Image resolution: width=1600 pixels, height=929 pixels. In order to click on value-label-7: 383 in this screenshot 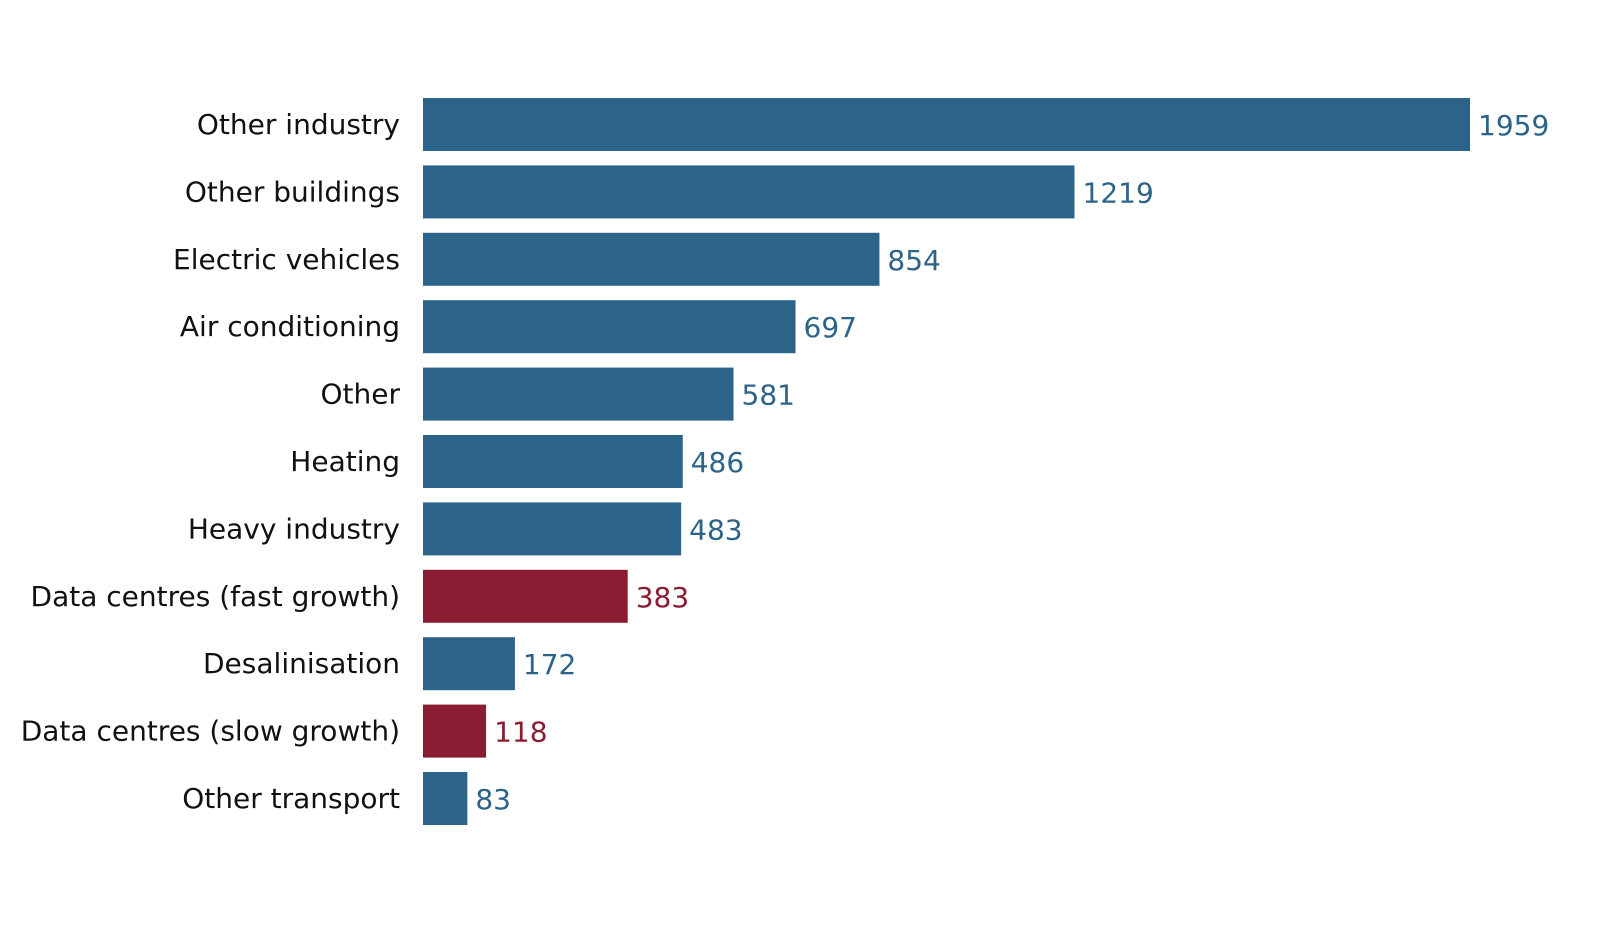, I will do `click(662, 597)`.